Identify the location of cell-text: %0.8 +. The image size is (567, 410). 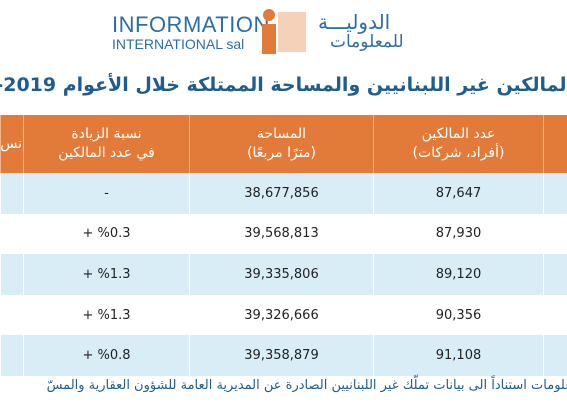
(106, 356).